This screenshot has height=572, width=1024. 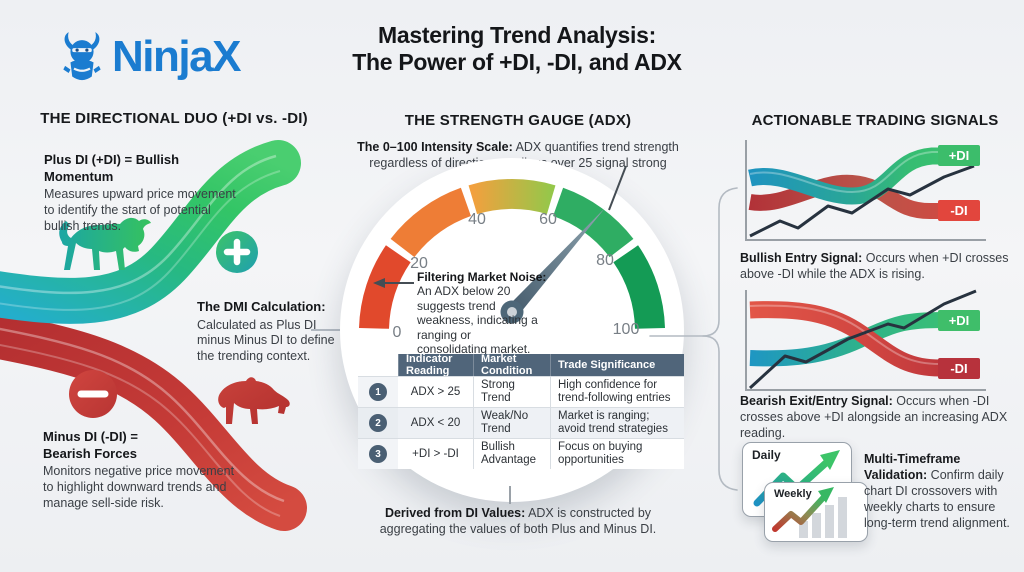 I want to click on minus-di-title: Minus DI (-DI) = Bearish Forces, so click(x=90, y=445).